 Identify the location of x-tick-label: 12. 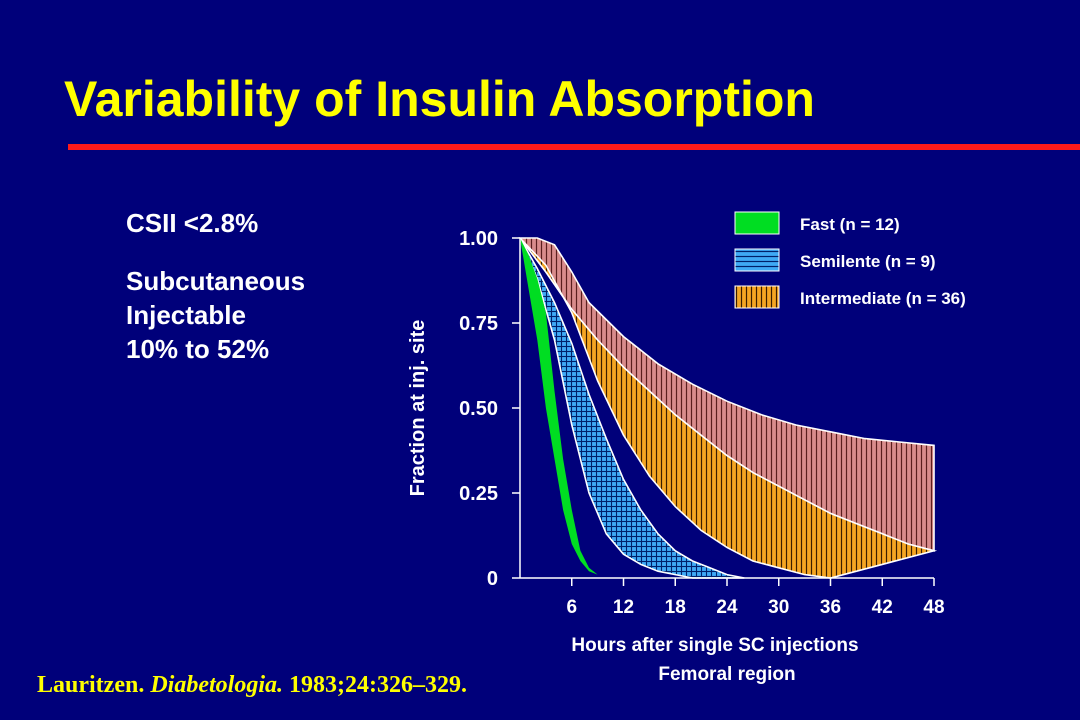
(623, 607).